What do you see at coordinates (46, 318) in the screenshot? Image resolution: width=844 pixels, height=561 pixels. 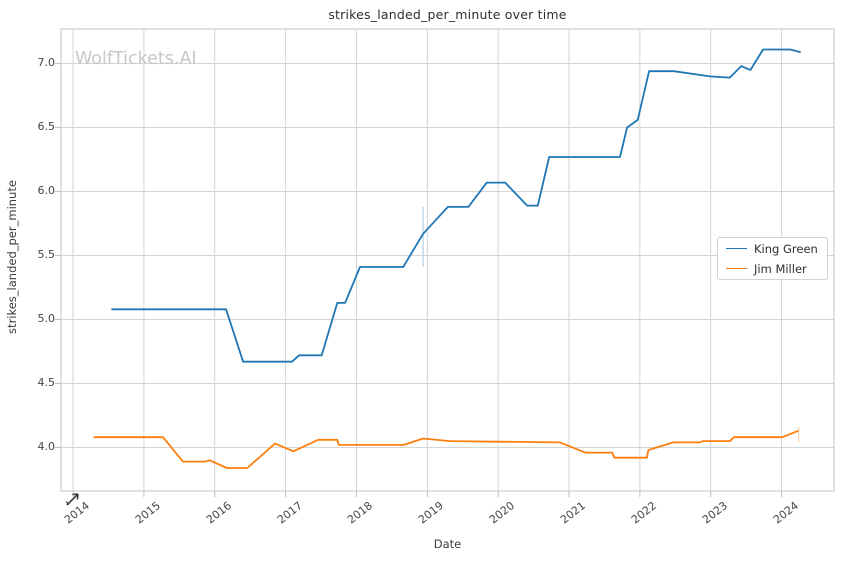 I see `y-tick-label: 5.0` at bounding box center [46, 318].